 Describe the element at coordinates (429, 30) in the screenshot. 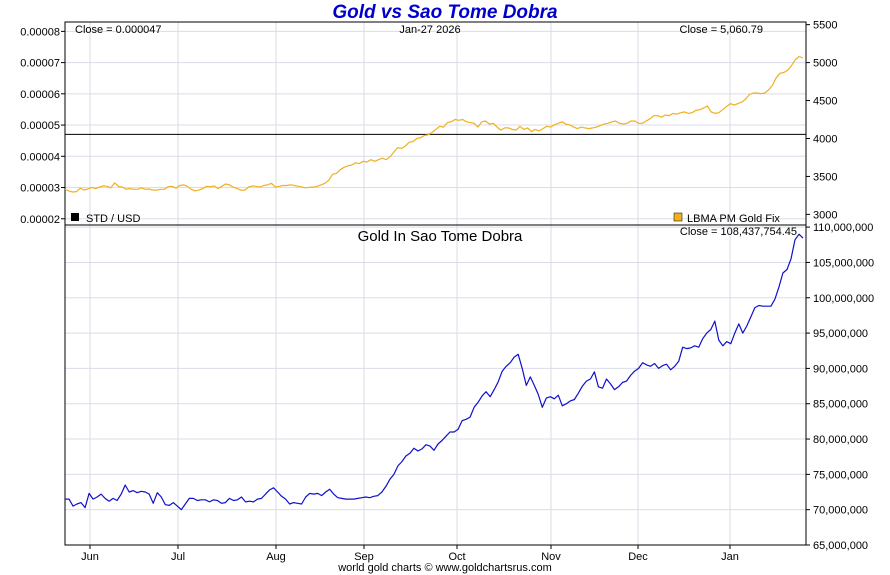

I see `date-label: Jan-27 2026` at that location.